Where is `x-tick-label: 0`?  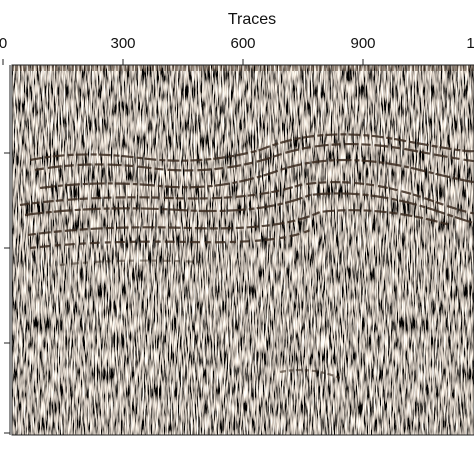
x-tick-label: 0 is located at coordinates (3, 43).